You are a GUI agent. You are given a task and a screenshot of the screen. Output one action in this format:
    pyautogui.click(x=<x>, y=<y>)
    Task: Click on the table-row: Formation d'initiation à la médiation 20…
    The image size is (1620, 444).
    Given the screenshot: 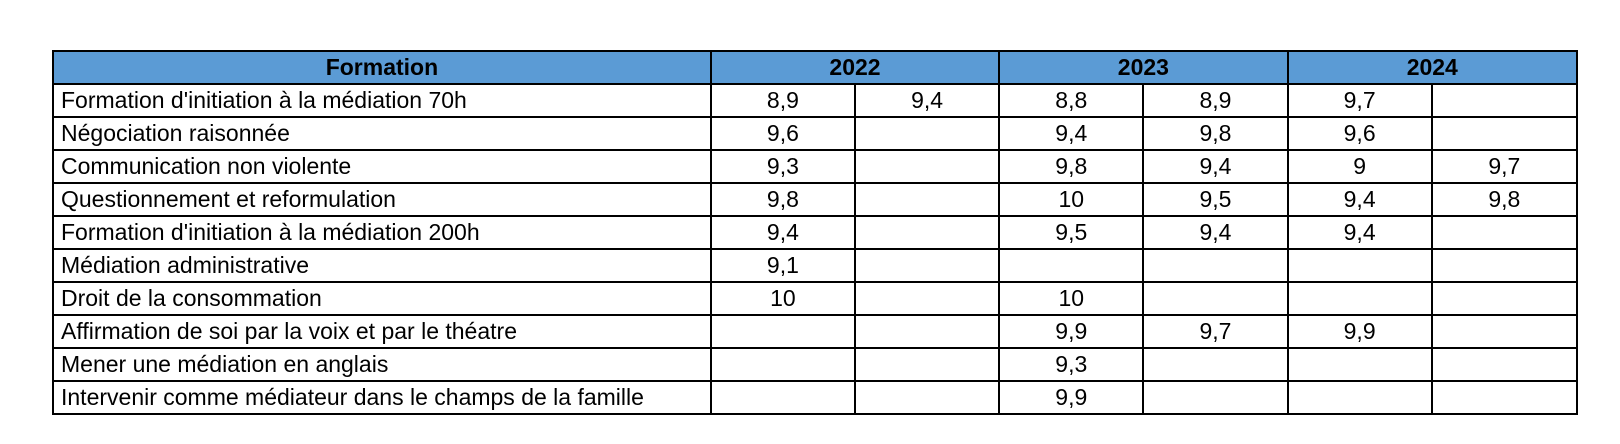 What is the action you would take?
    pyautogui.click(x=815, y=232)
    